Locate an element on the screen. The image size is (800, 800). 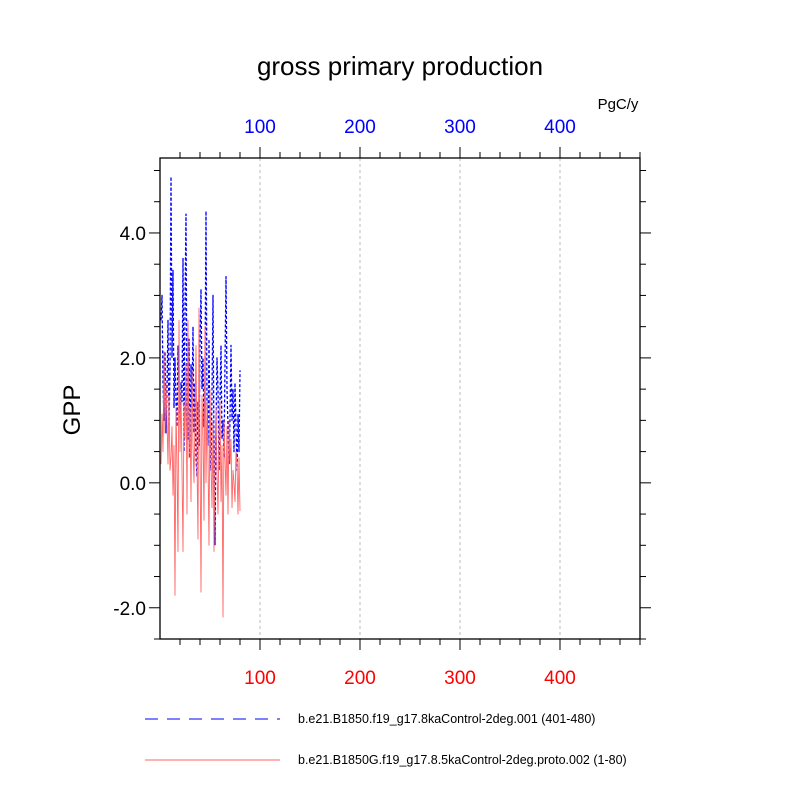
y-axis-tick-label: 4.0 is located at coordinates (133, 234).